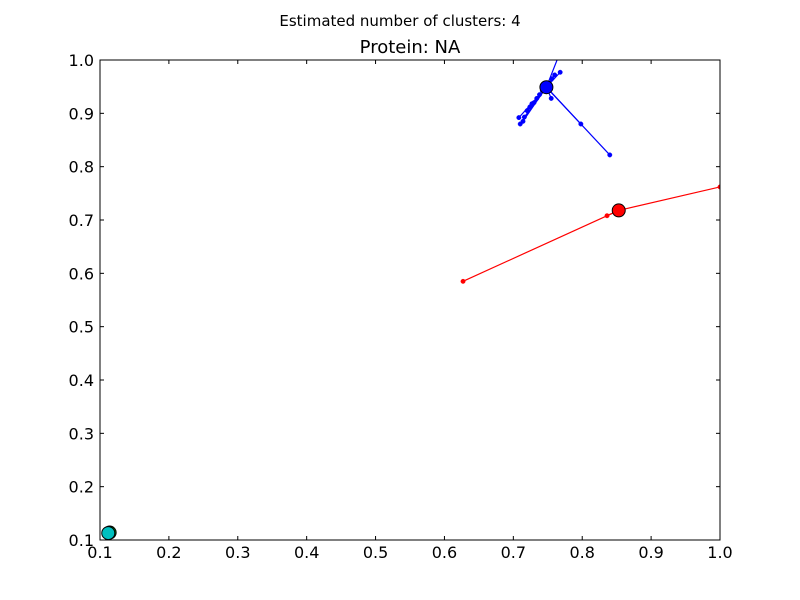 This screenshot has height=600, width=800. What do you see at coordinates (306, 552) in the screenshot?
I see `x-tick-label: 0.4` at bounding box center [306, 552].